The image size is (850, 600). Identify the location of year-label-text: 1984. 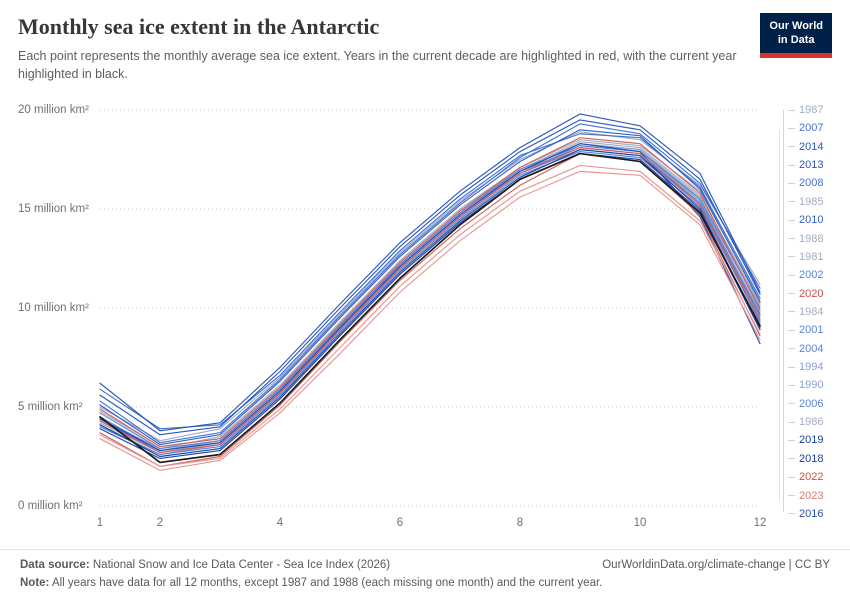
(811, 311).